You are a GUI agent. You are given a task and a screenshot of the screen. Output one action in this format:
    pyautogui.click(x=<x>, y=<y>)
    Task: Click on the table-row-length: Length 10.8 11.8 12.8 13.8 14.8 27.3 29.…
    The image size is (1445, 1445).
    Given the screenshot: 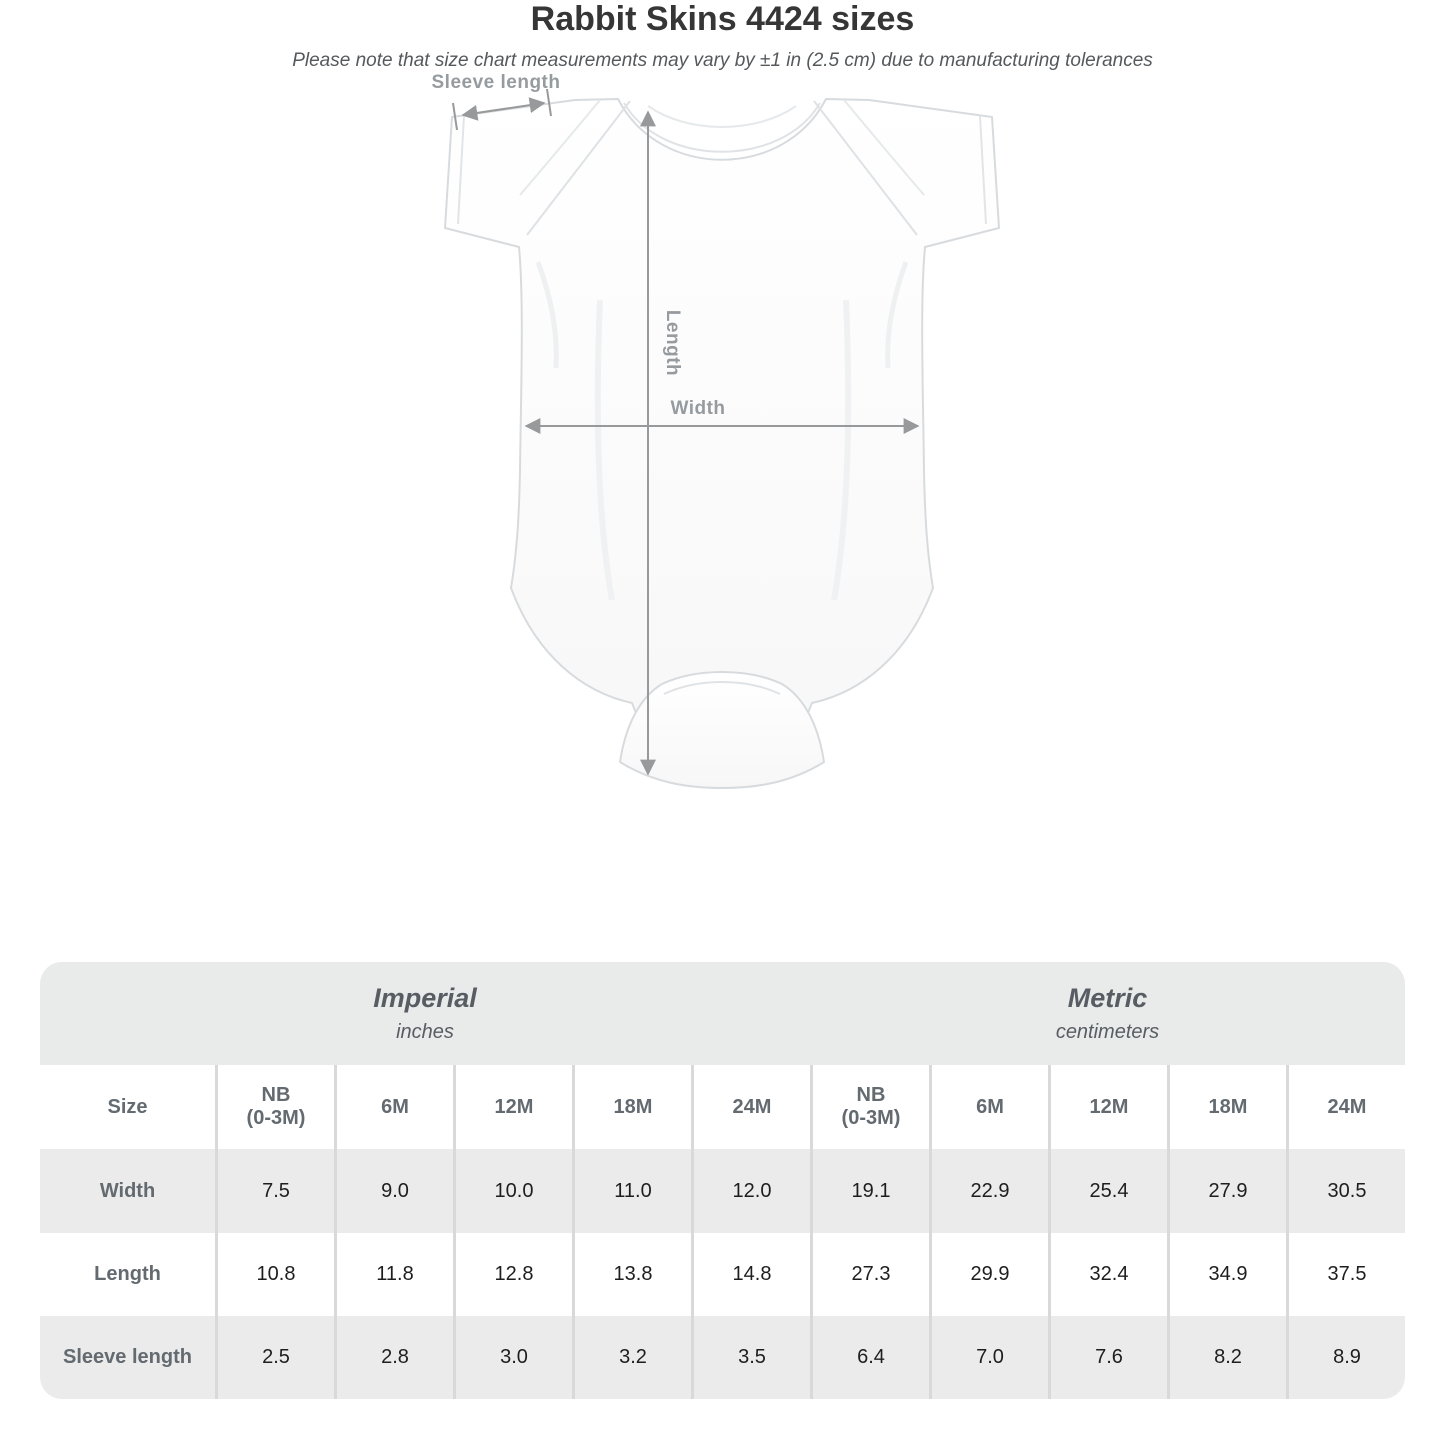 What is the action you would take?
    pyautogui.click(x=722, y=1274)
    